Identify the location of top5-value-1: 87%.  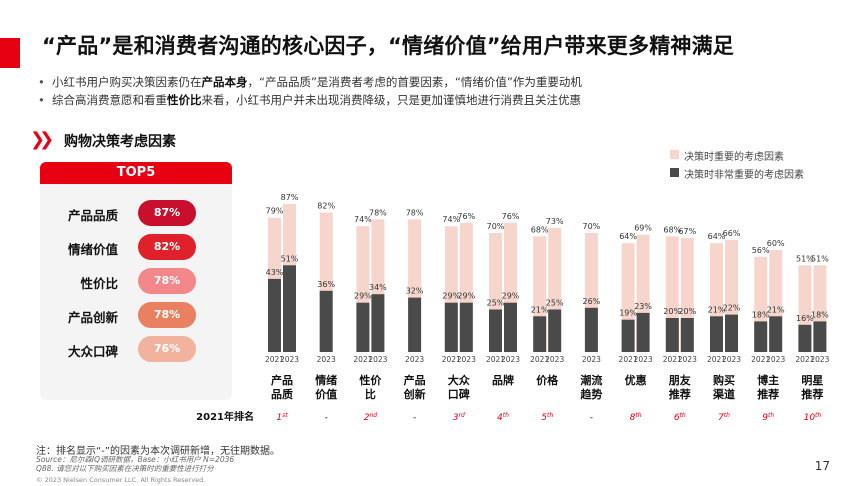
(167, 213).